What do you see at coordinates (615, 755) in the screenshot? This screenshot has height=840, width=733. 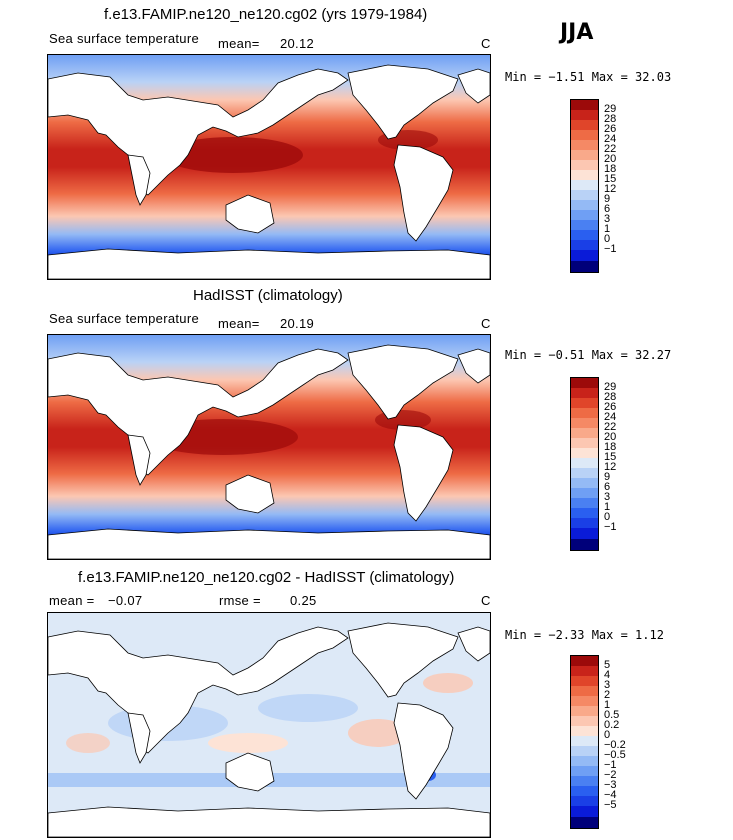 I see `panel3-tick: −0.5` at bounding box center [615, 755].